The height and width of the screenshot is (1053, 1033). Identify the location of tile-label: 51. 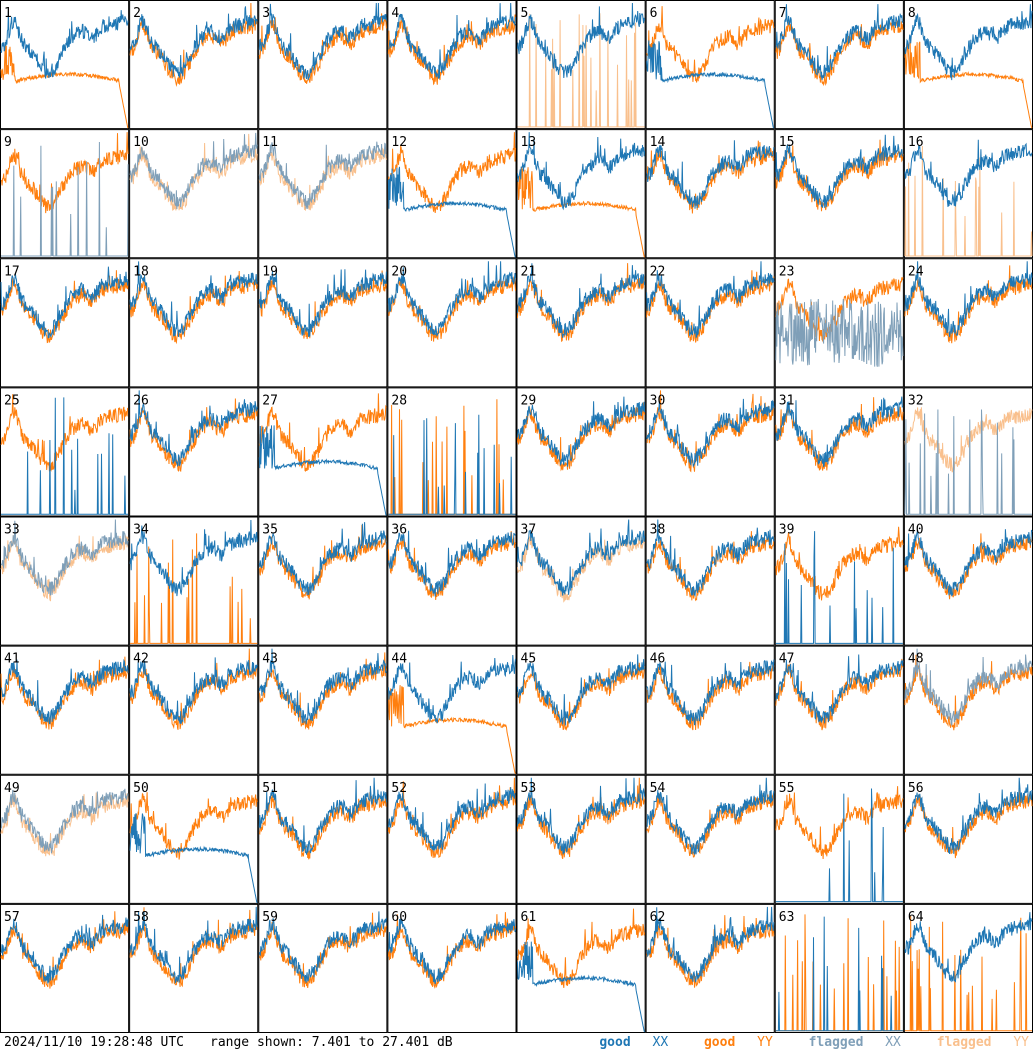
(270, 788).